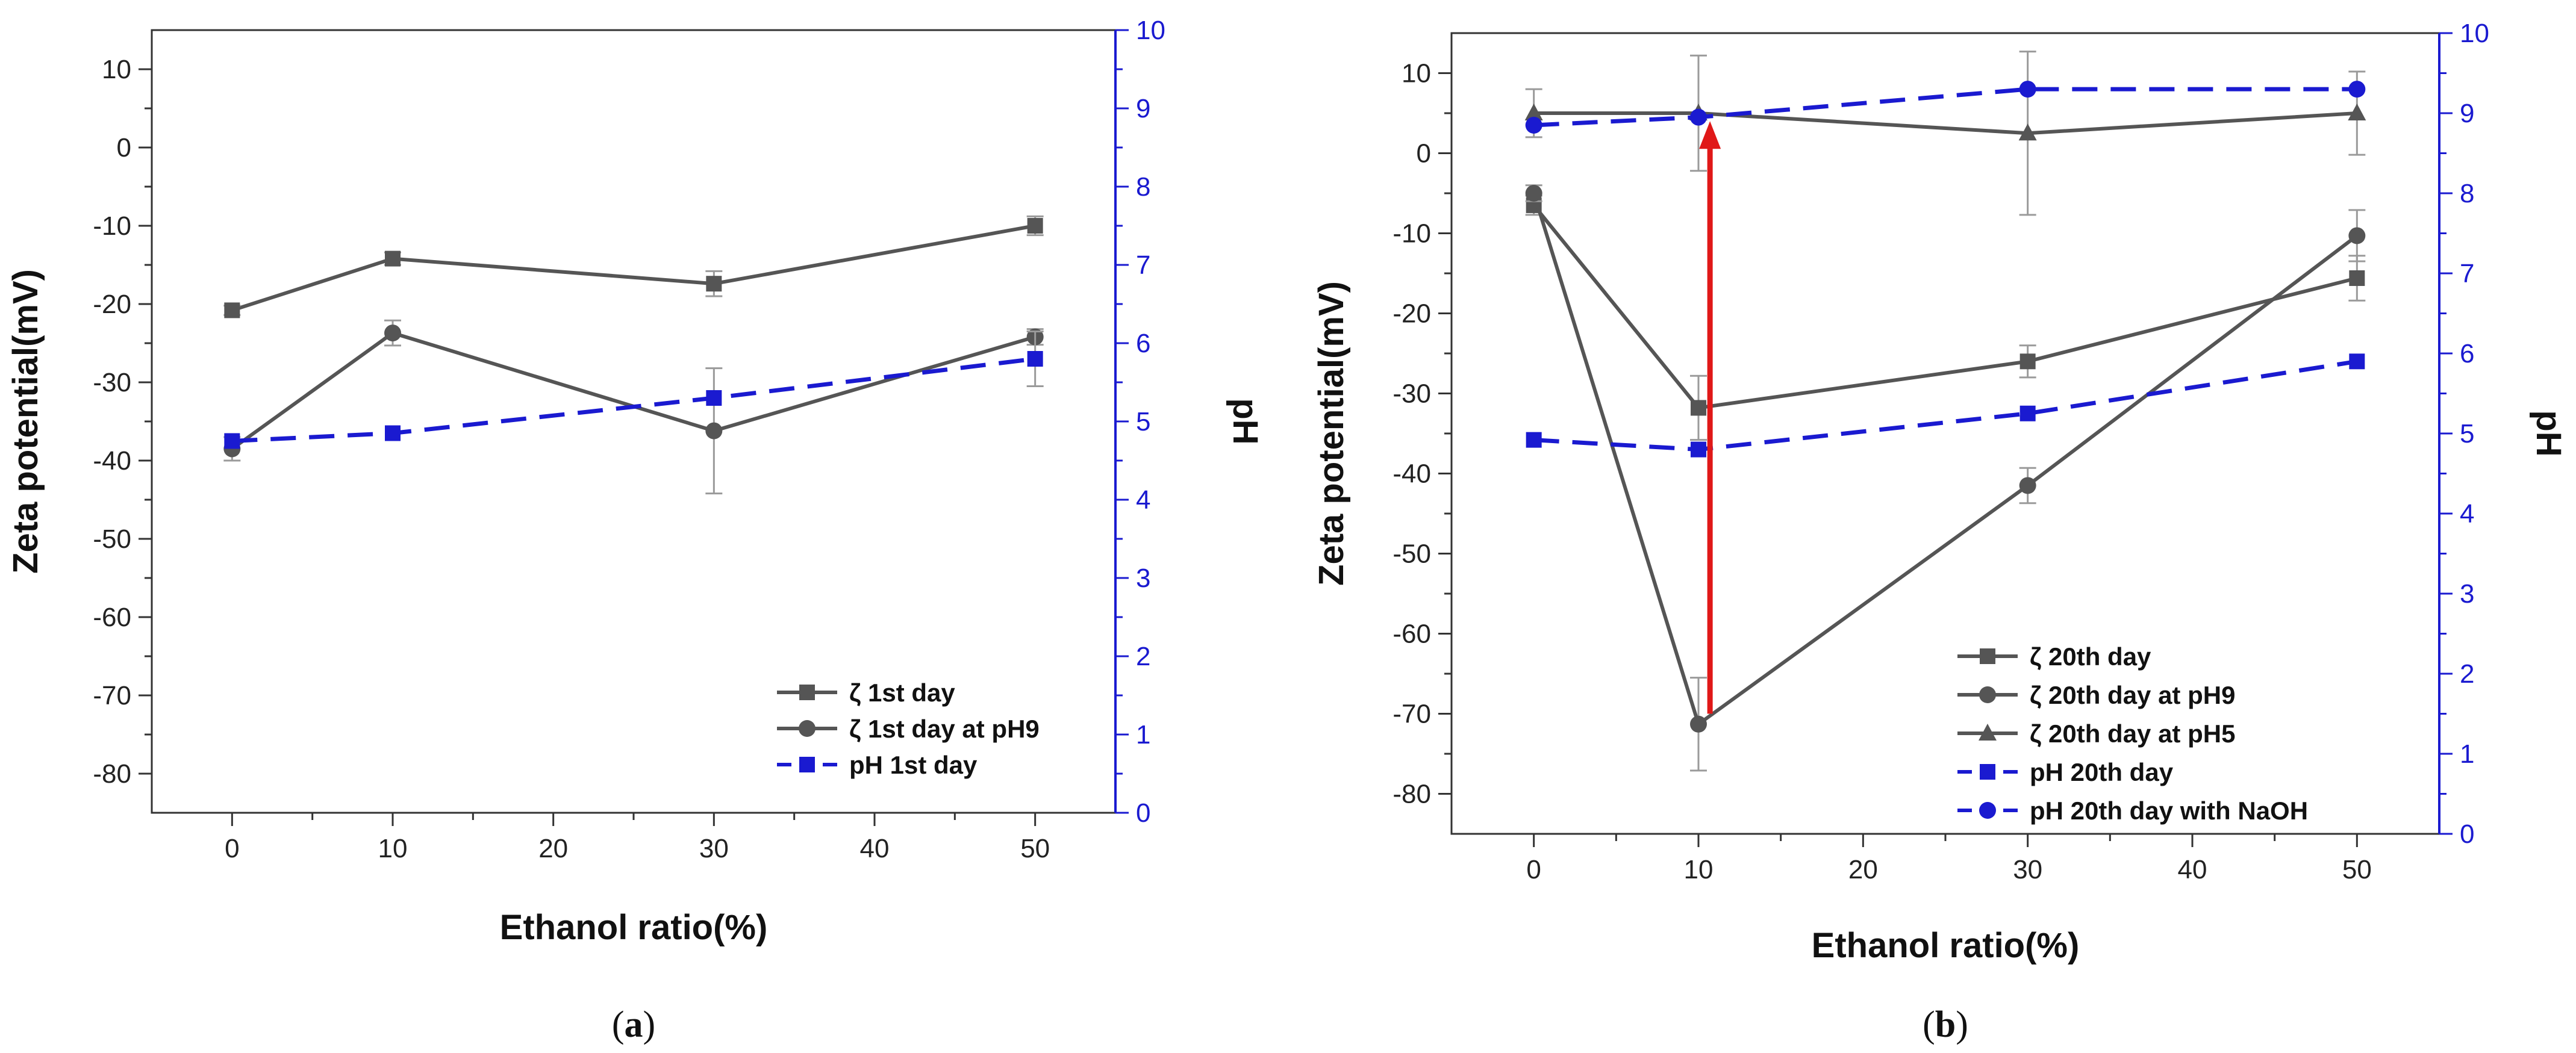 The width and height of the screenshot is (2576, 1053). What do you see at coordinates (902, 693) in the screenshot?
I see `legend-label: ζ 1st day` at bounding box center [902, 693].